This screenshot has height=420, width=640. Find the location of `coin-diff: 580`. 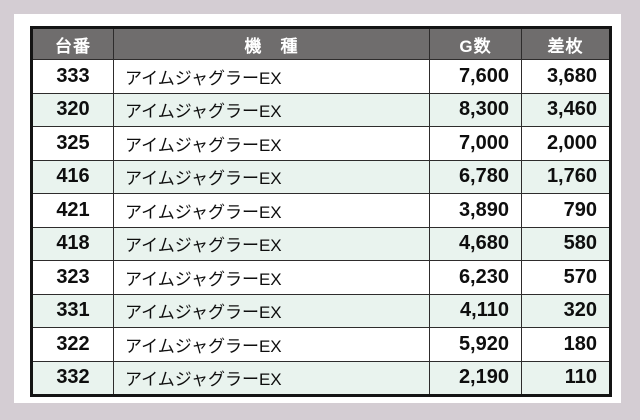

coin-diff: 580 is located at coordinates (566, 243).